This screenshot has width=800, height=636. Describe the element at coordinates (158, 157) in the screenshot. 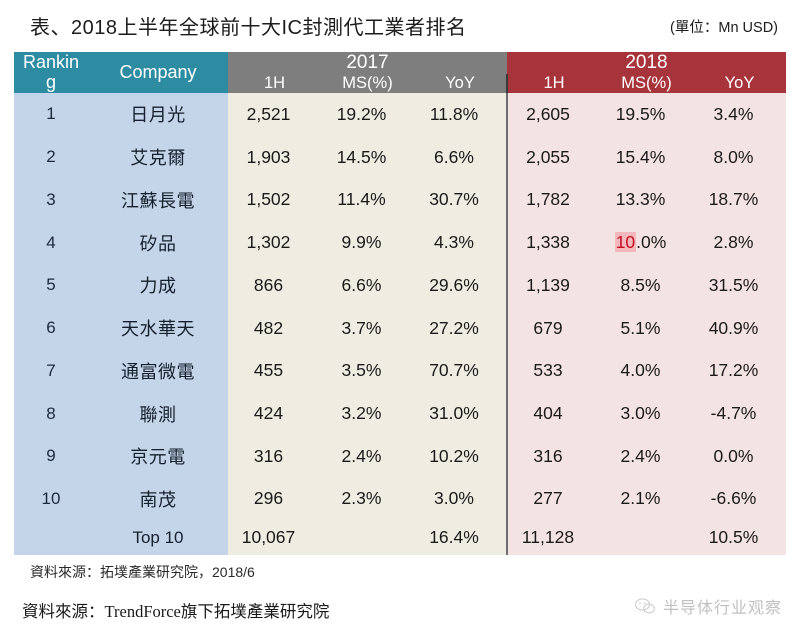

I see `cell-company: 艾克爾` at that location.